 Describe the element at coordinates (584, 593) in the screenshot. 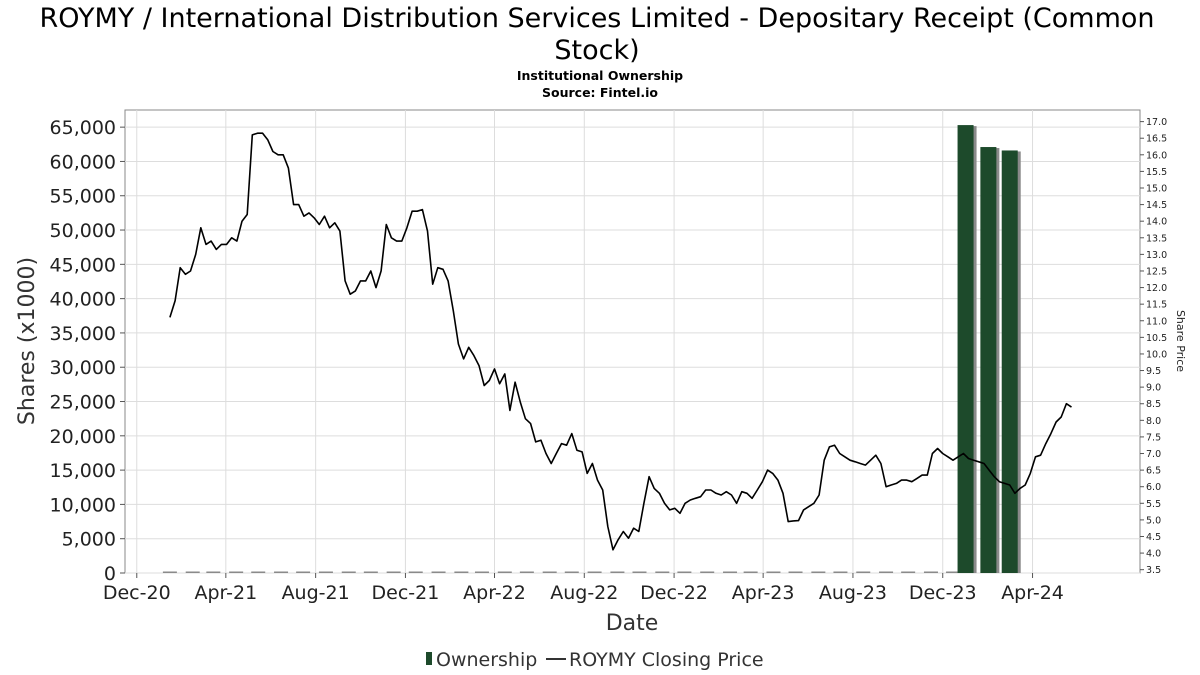

I see `x-tick-label: Aug-22` at that location.